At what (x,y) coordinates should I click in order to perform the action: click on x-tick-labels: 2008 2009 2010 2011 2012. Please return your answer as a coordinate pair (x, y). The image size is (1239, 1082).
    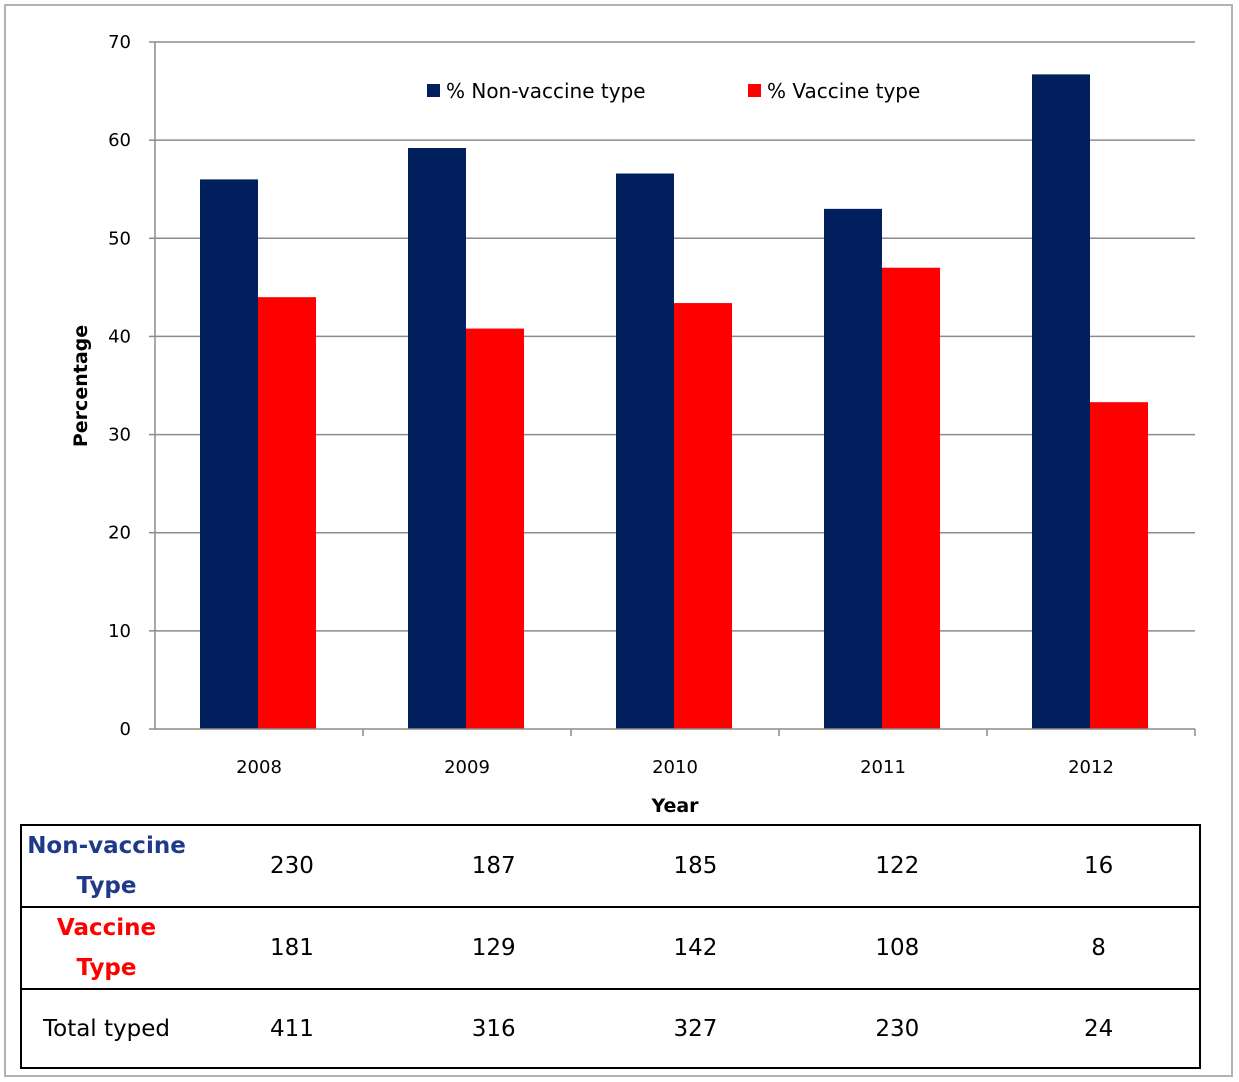
    Looking at the image, I should click on (675, 767).